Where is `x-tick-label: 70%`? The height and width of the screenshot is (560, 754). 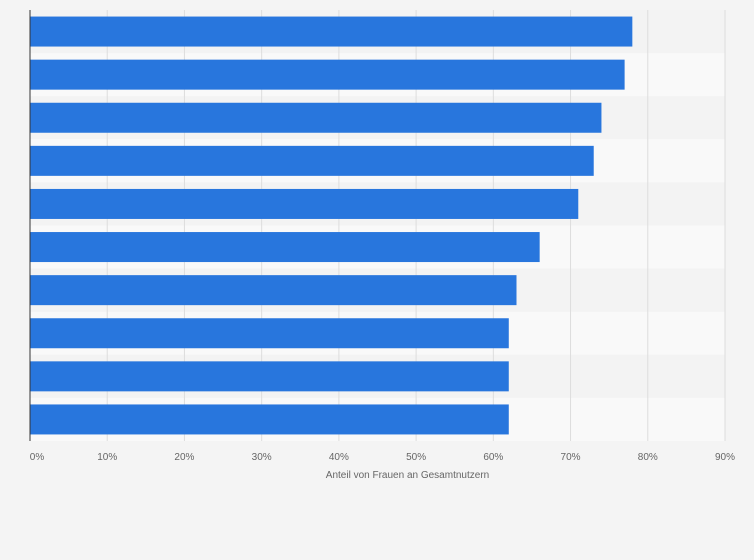
x-tick-label: 70% is located at coordinates (571, 457).